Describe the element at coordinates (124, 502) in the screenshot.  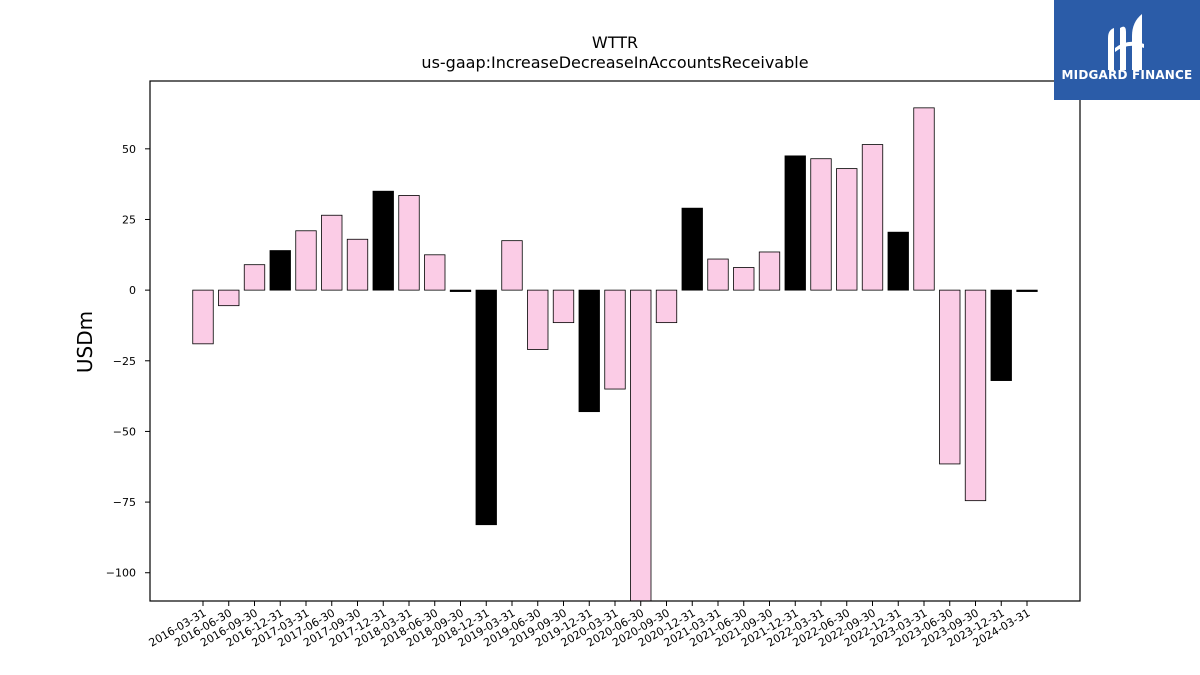
I see `y-tick-label: −75` at that location.